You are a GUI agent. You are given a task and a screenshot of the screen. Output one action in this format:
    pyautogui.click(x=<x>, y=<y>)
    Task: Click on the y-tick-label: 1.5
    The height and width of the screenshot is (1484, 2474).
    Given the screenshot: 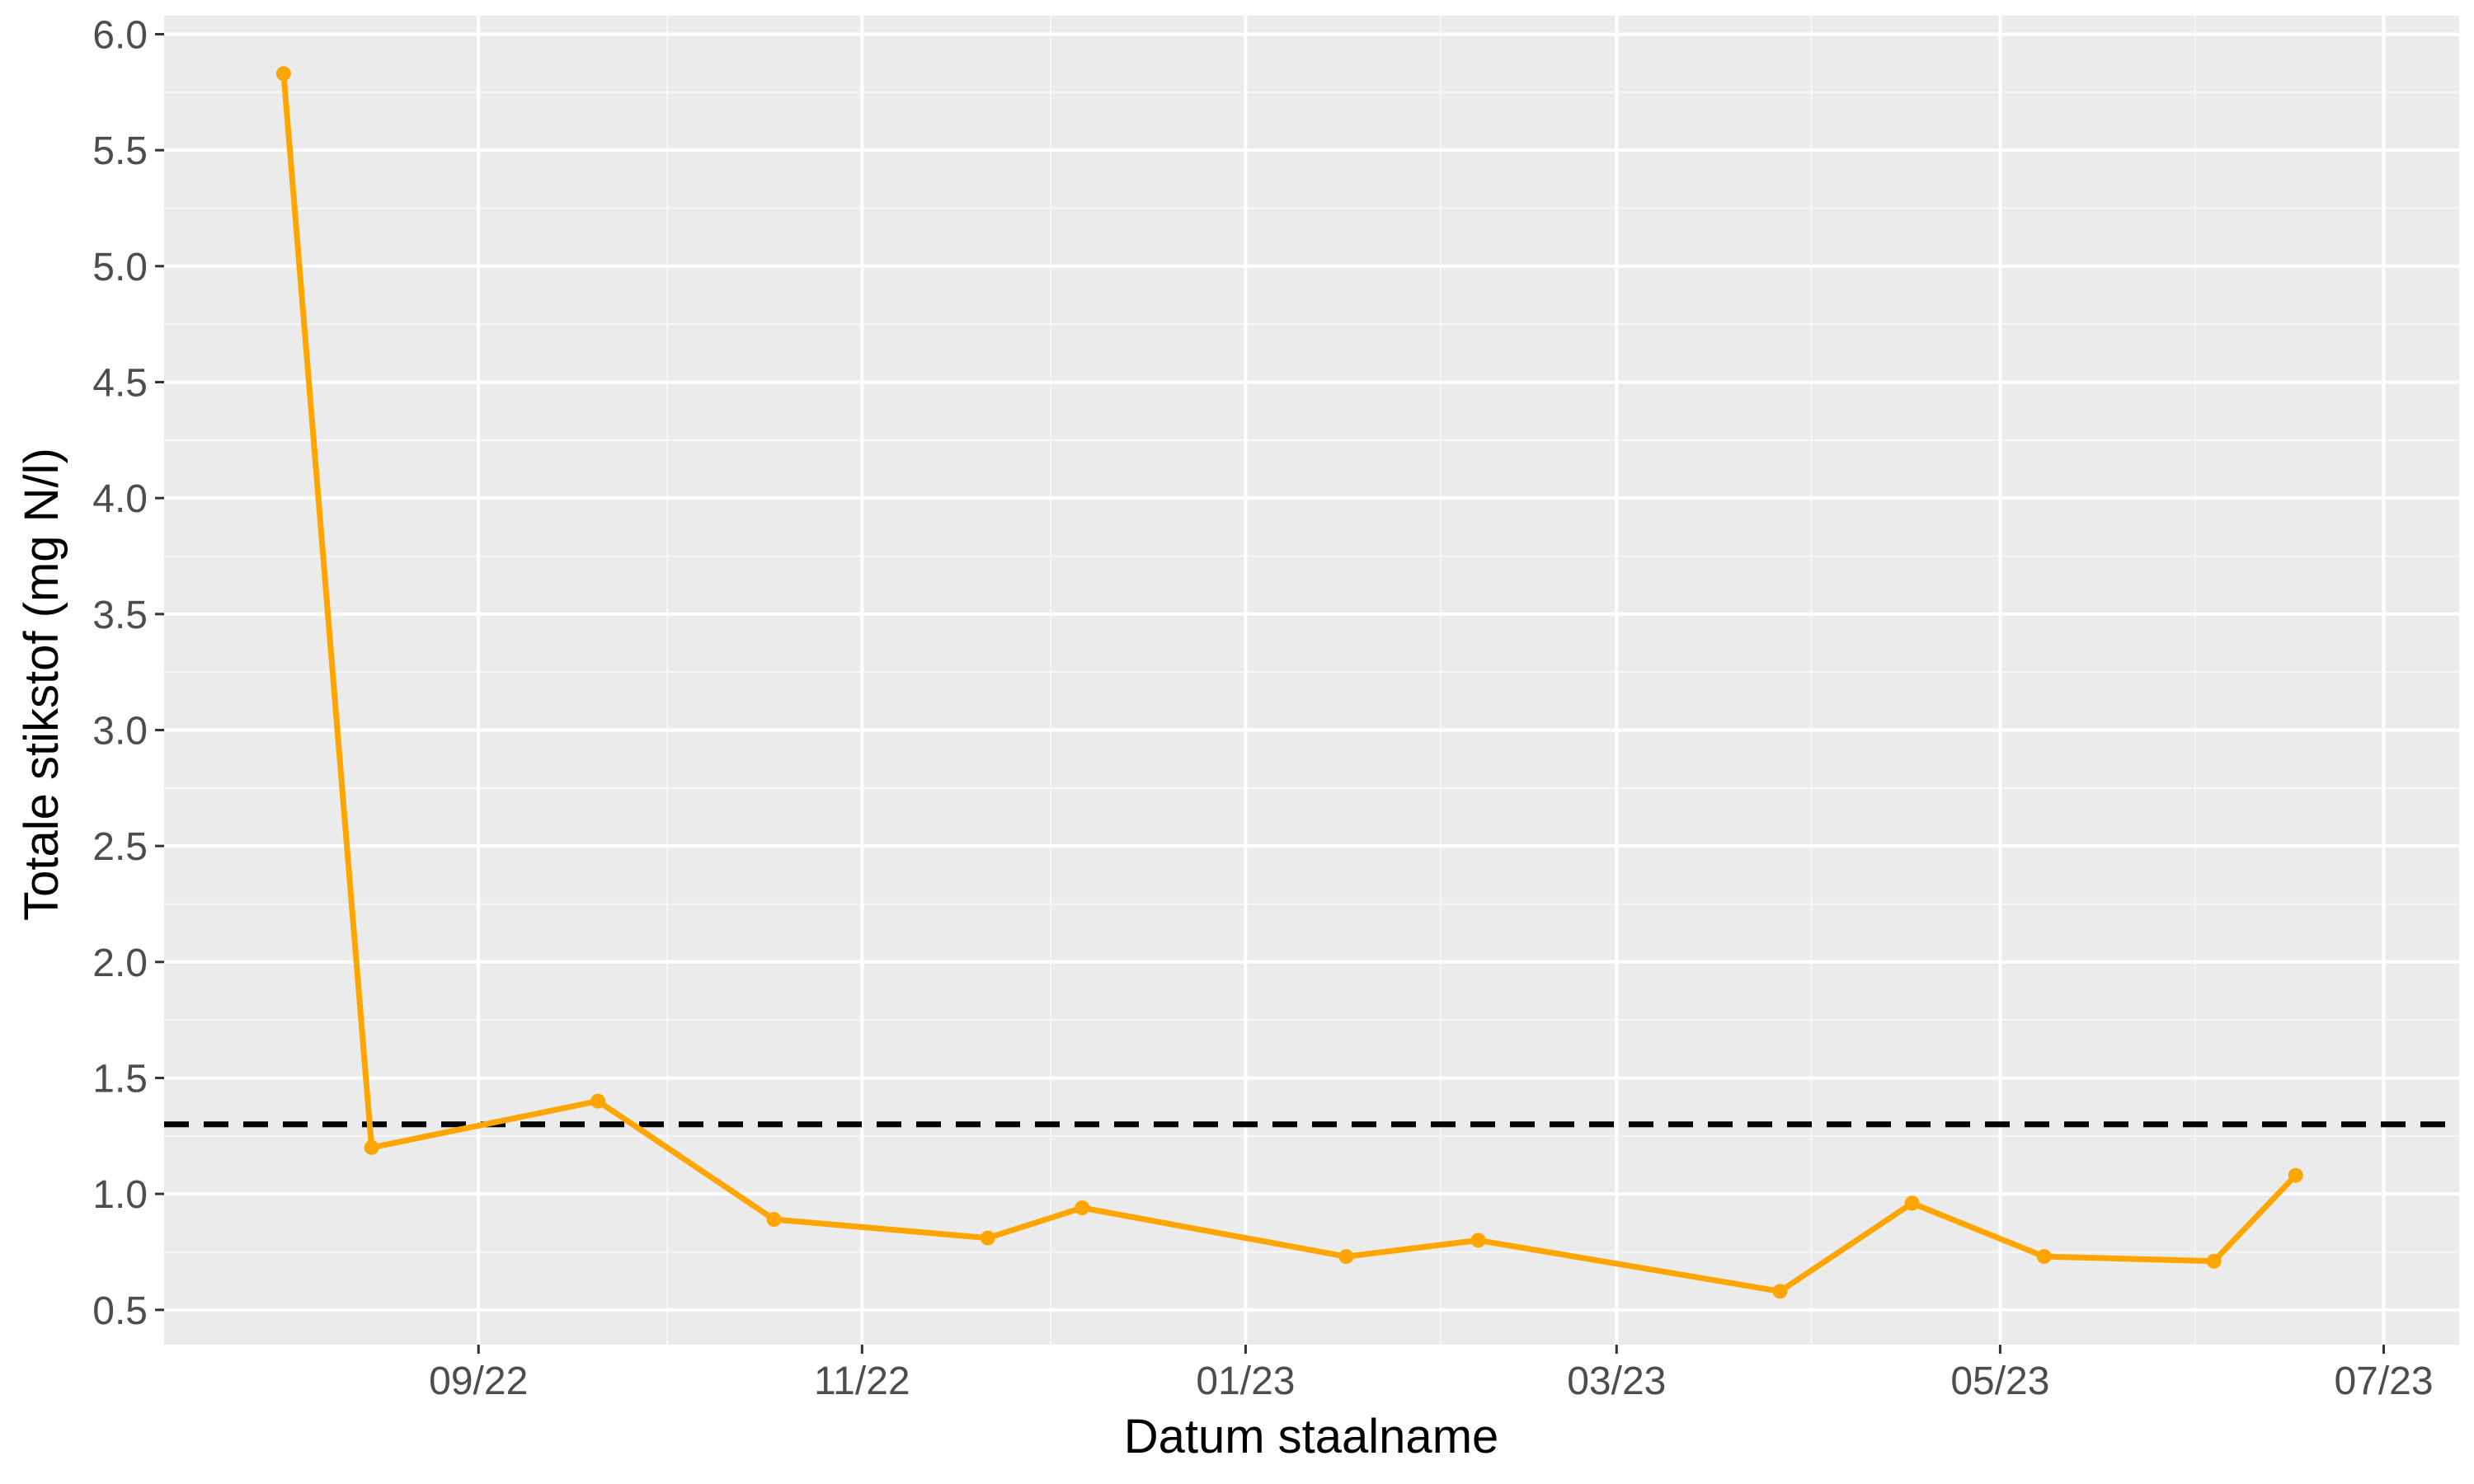 What is the action you would take?
    pyautogui.click(x=120, y=1079)
    